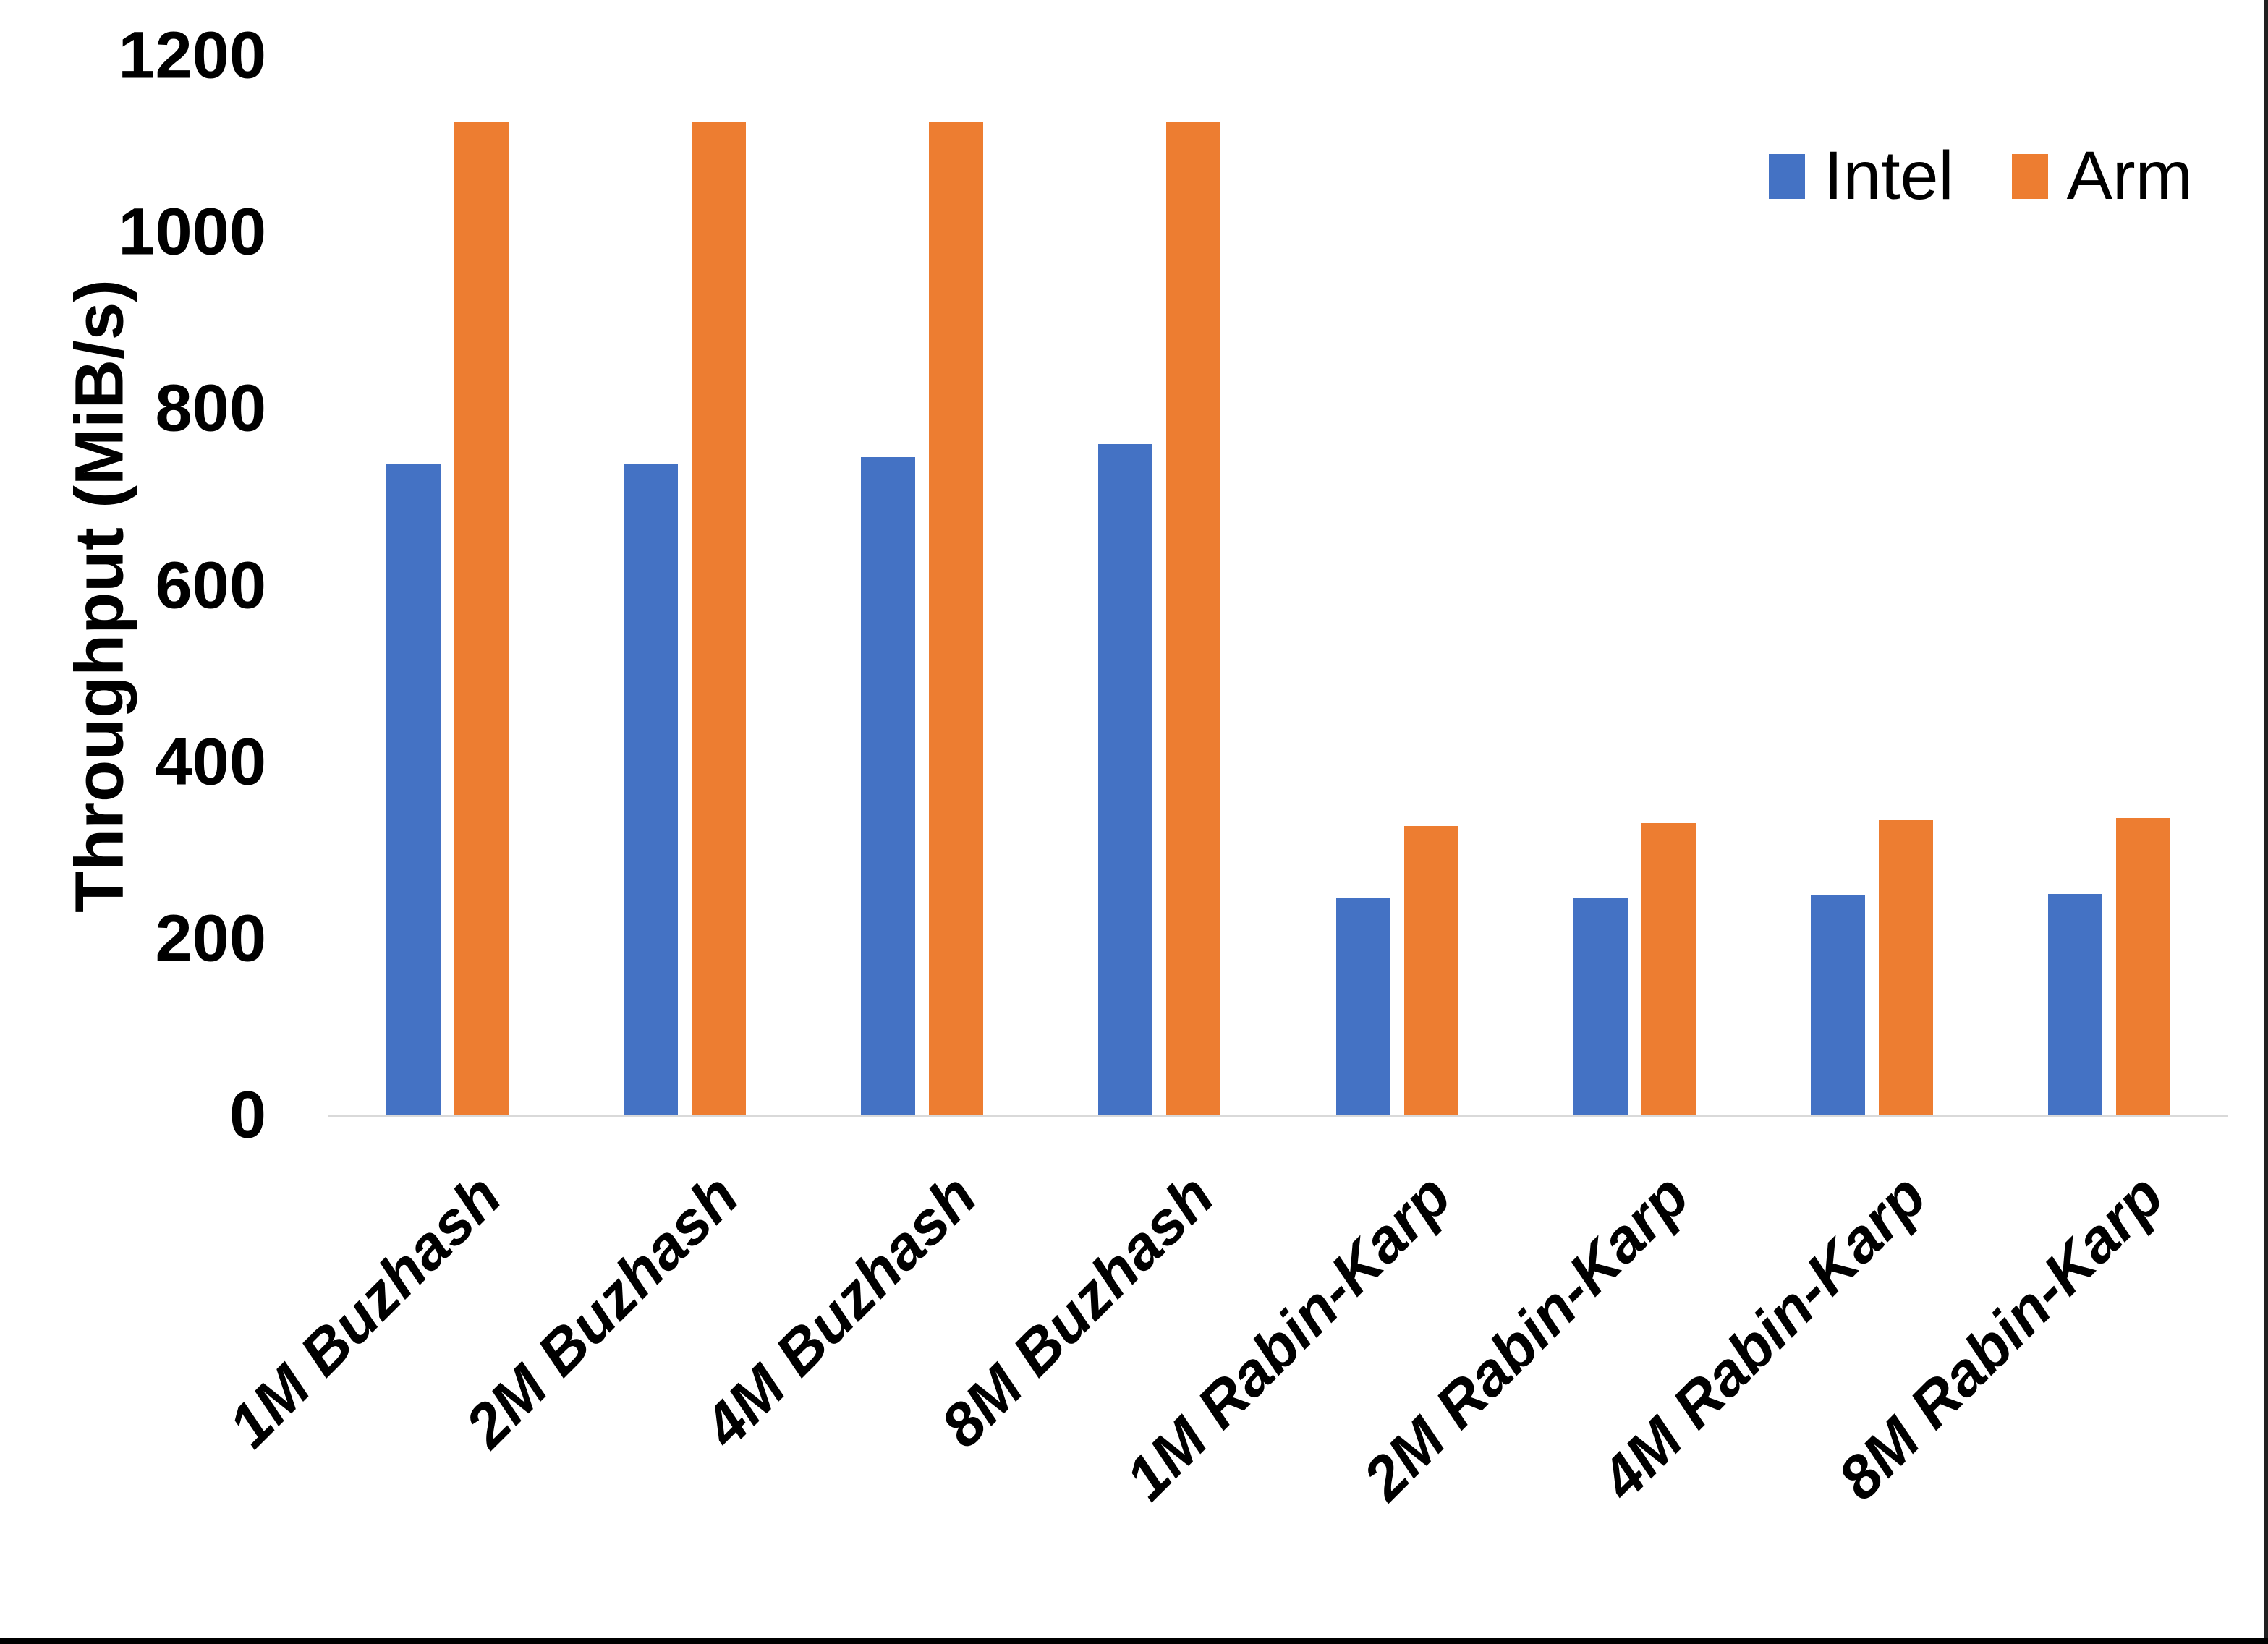  Describe the element at coordinates (2029, 176) in the screenshot. I see `arm-series-swatch` at that location.